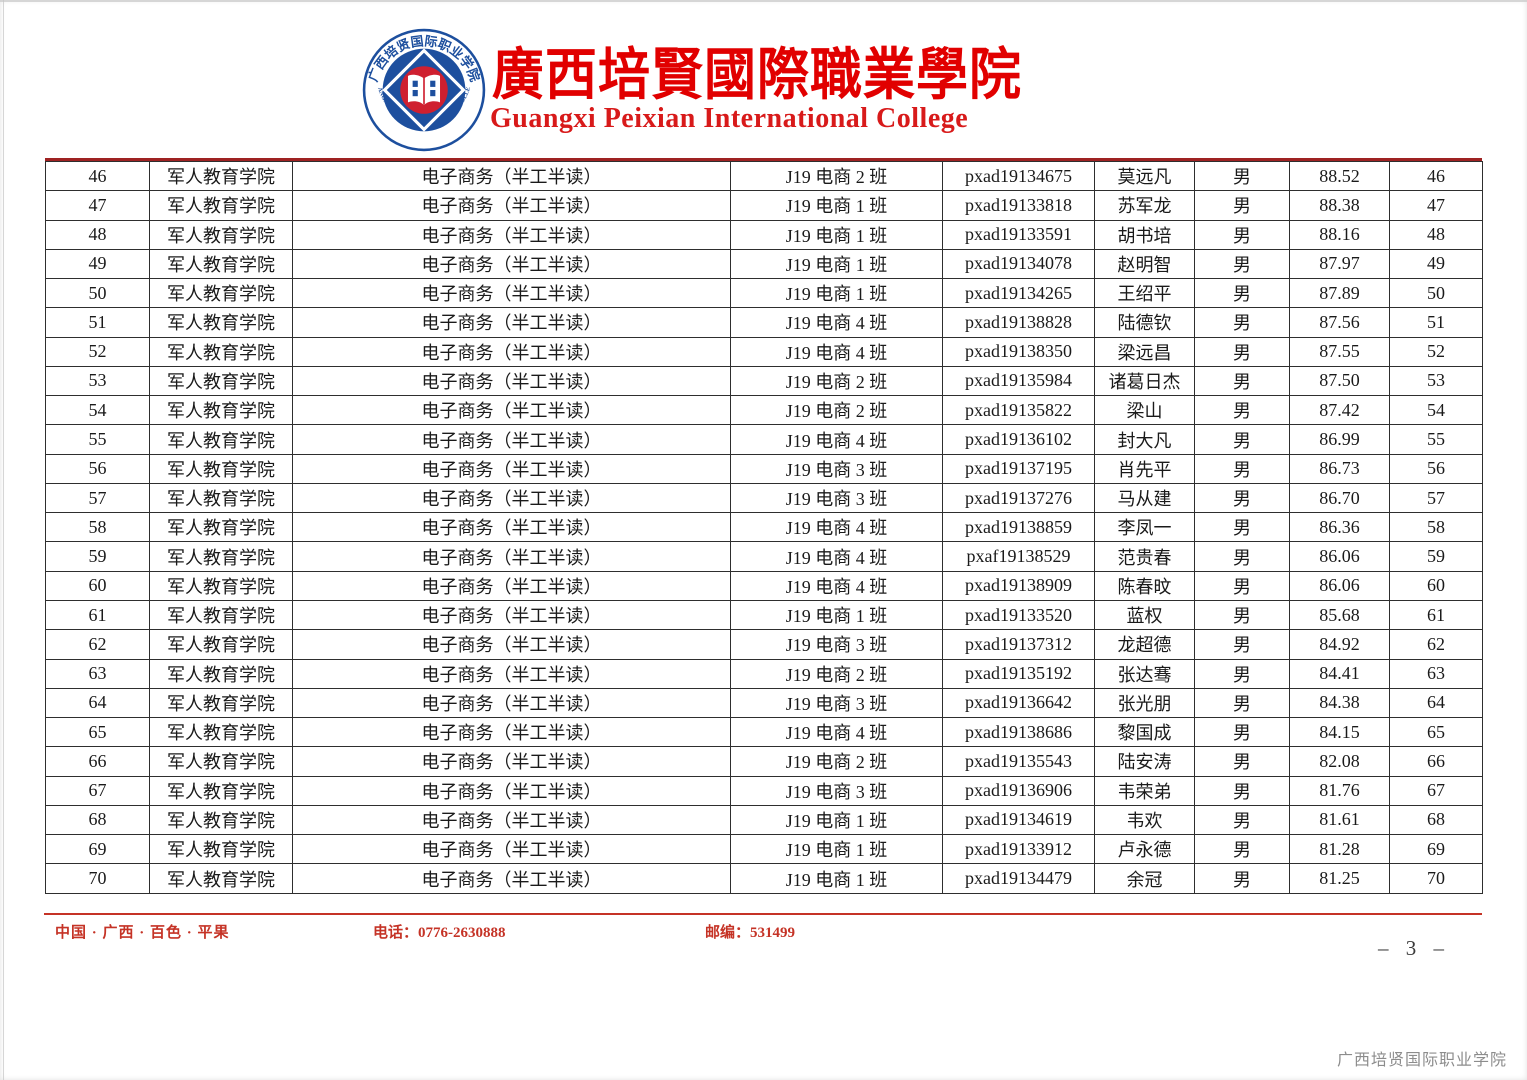  I want to click on cell-order: 53, so click(1436, 381).